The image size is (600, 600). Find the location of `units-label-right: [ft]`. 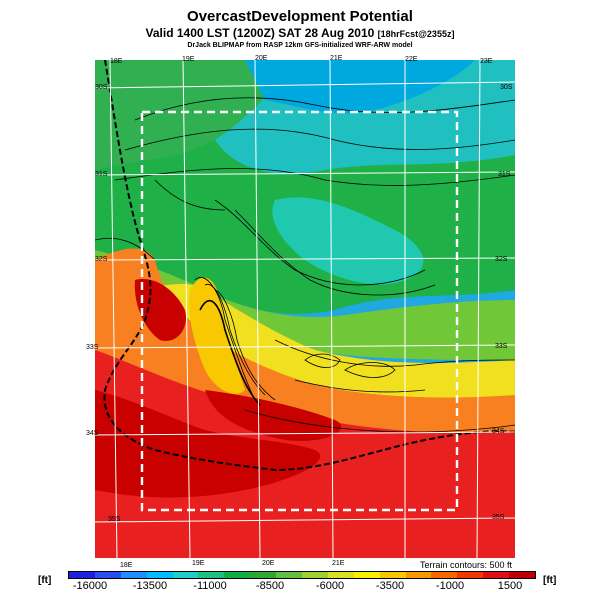

units-label-right: [ft] is located at coordinates (550, 580).